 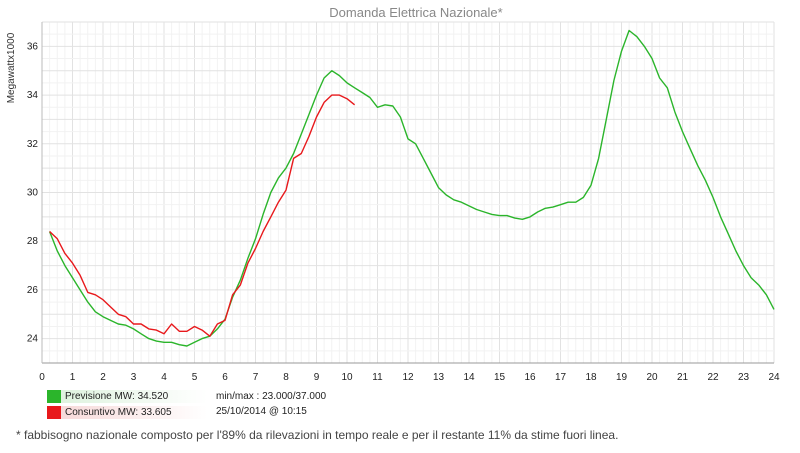 I want to click on y-tick-label: 32, so click(x=33, y=144).